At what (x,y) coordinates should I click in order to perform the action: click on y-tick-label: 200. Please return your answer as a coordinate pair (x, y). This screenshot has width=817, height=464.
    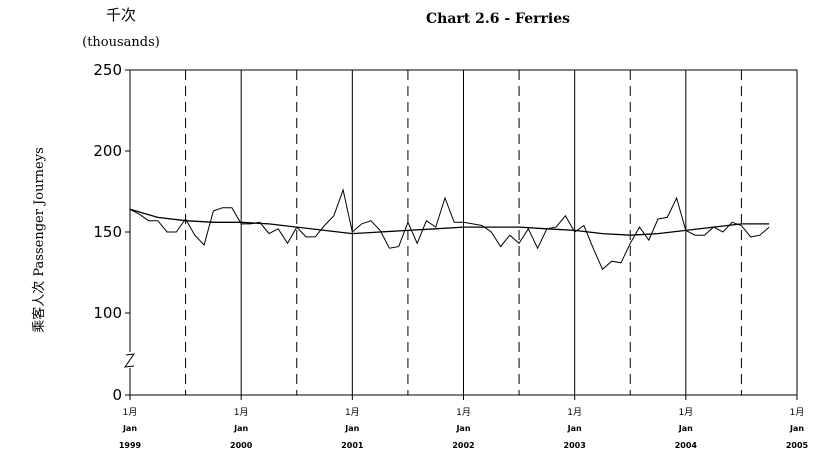
    Looking at the image, I should click on (107, 151).